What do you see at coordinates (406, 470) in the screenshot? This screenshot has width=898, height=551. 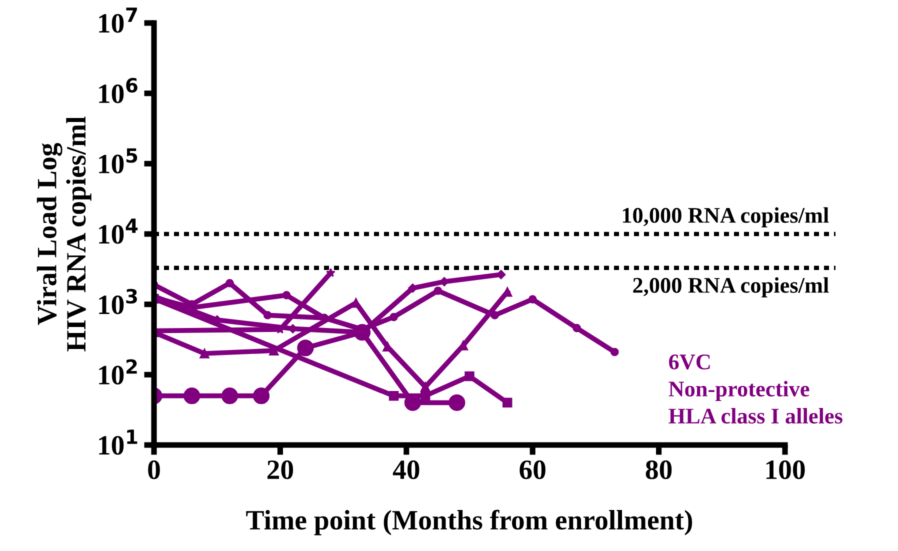 I see `x-tick-label: 40` at bounding box center [406, 470].